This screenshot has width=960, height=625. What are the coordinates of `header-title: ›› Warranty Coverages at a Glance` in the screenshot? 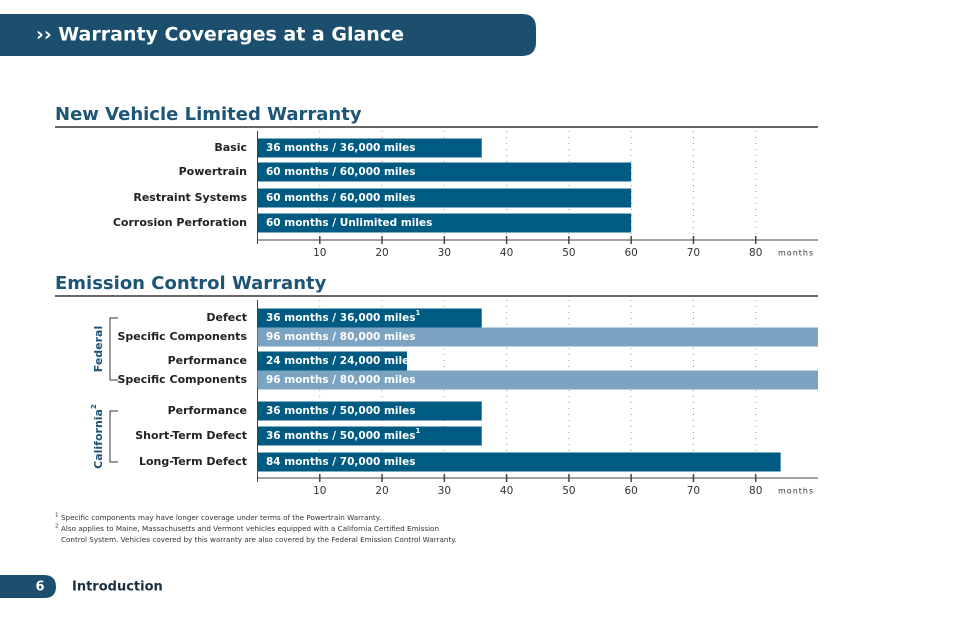 It's located at (220, 35).